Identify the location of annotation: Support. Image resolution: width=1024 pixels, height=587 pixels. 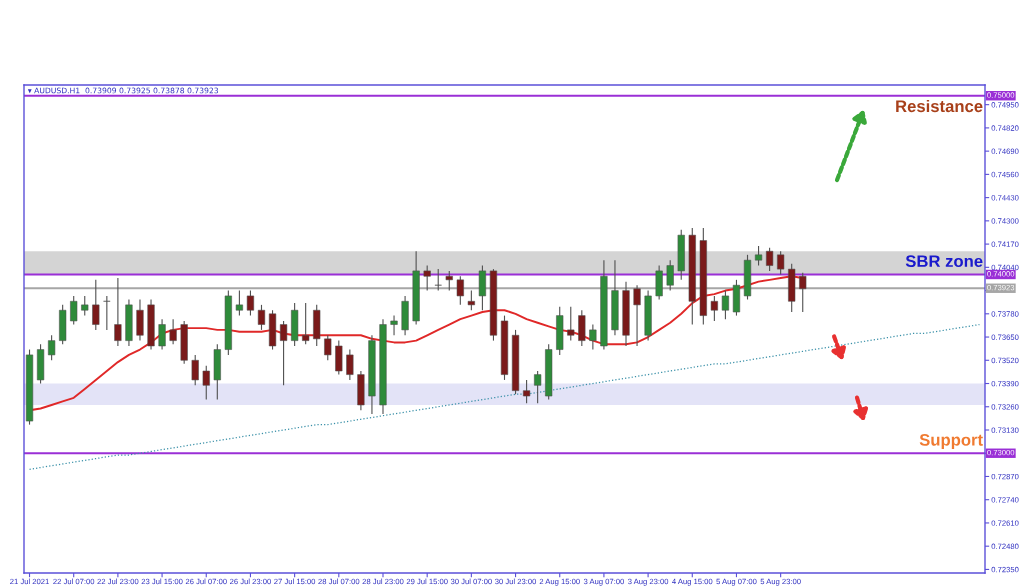
(951, 441).